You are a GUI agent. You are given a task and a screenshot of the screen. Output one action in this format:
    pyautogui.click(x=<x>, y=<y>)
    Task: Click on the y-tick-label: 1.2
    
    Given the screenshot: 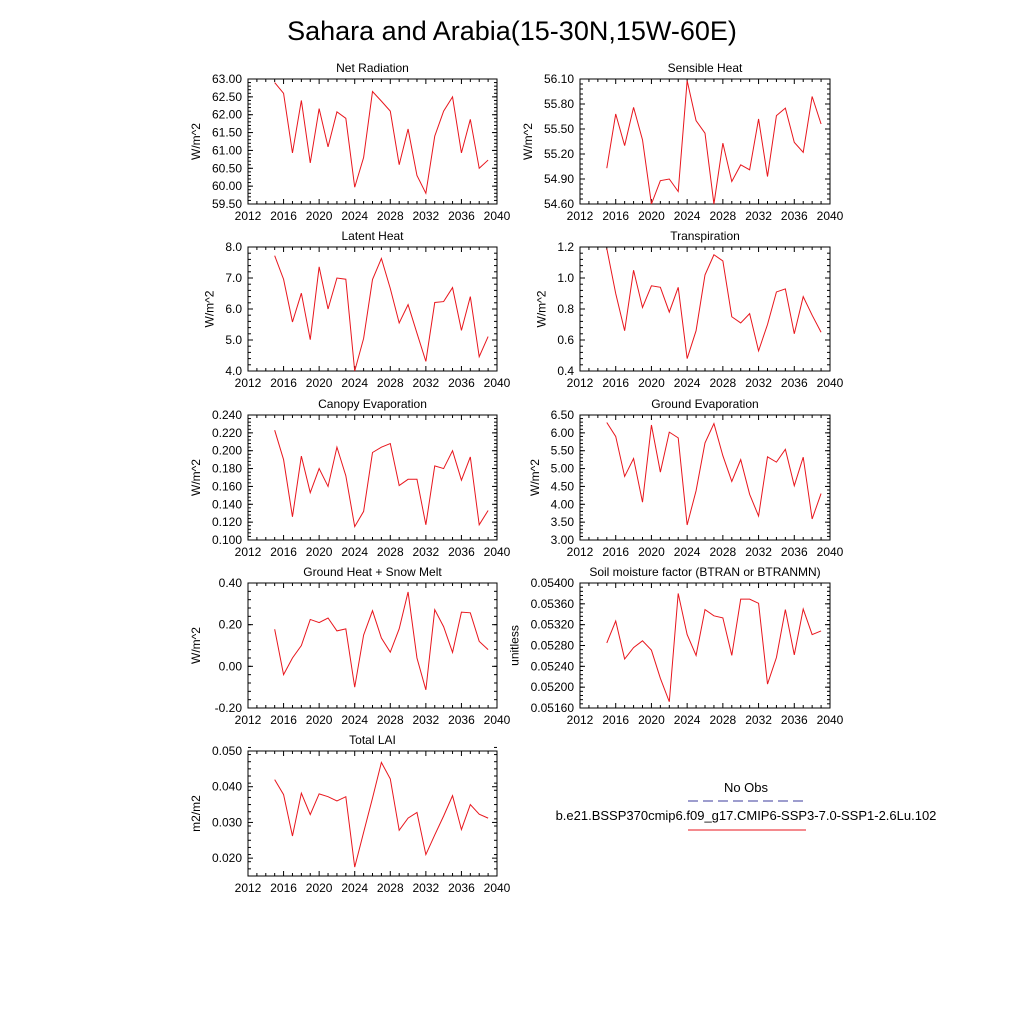 What is the action you would take?
    pyautogui.click(x=565, y=247)
    